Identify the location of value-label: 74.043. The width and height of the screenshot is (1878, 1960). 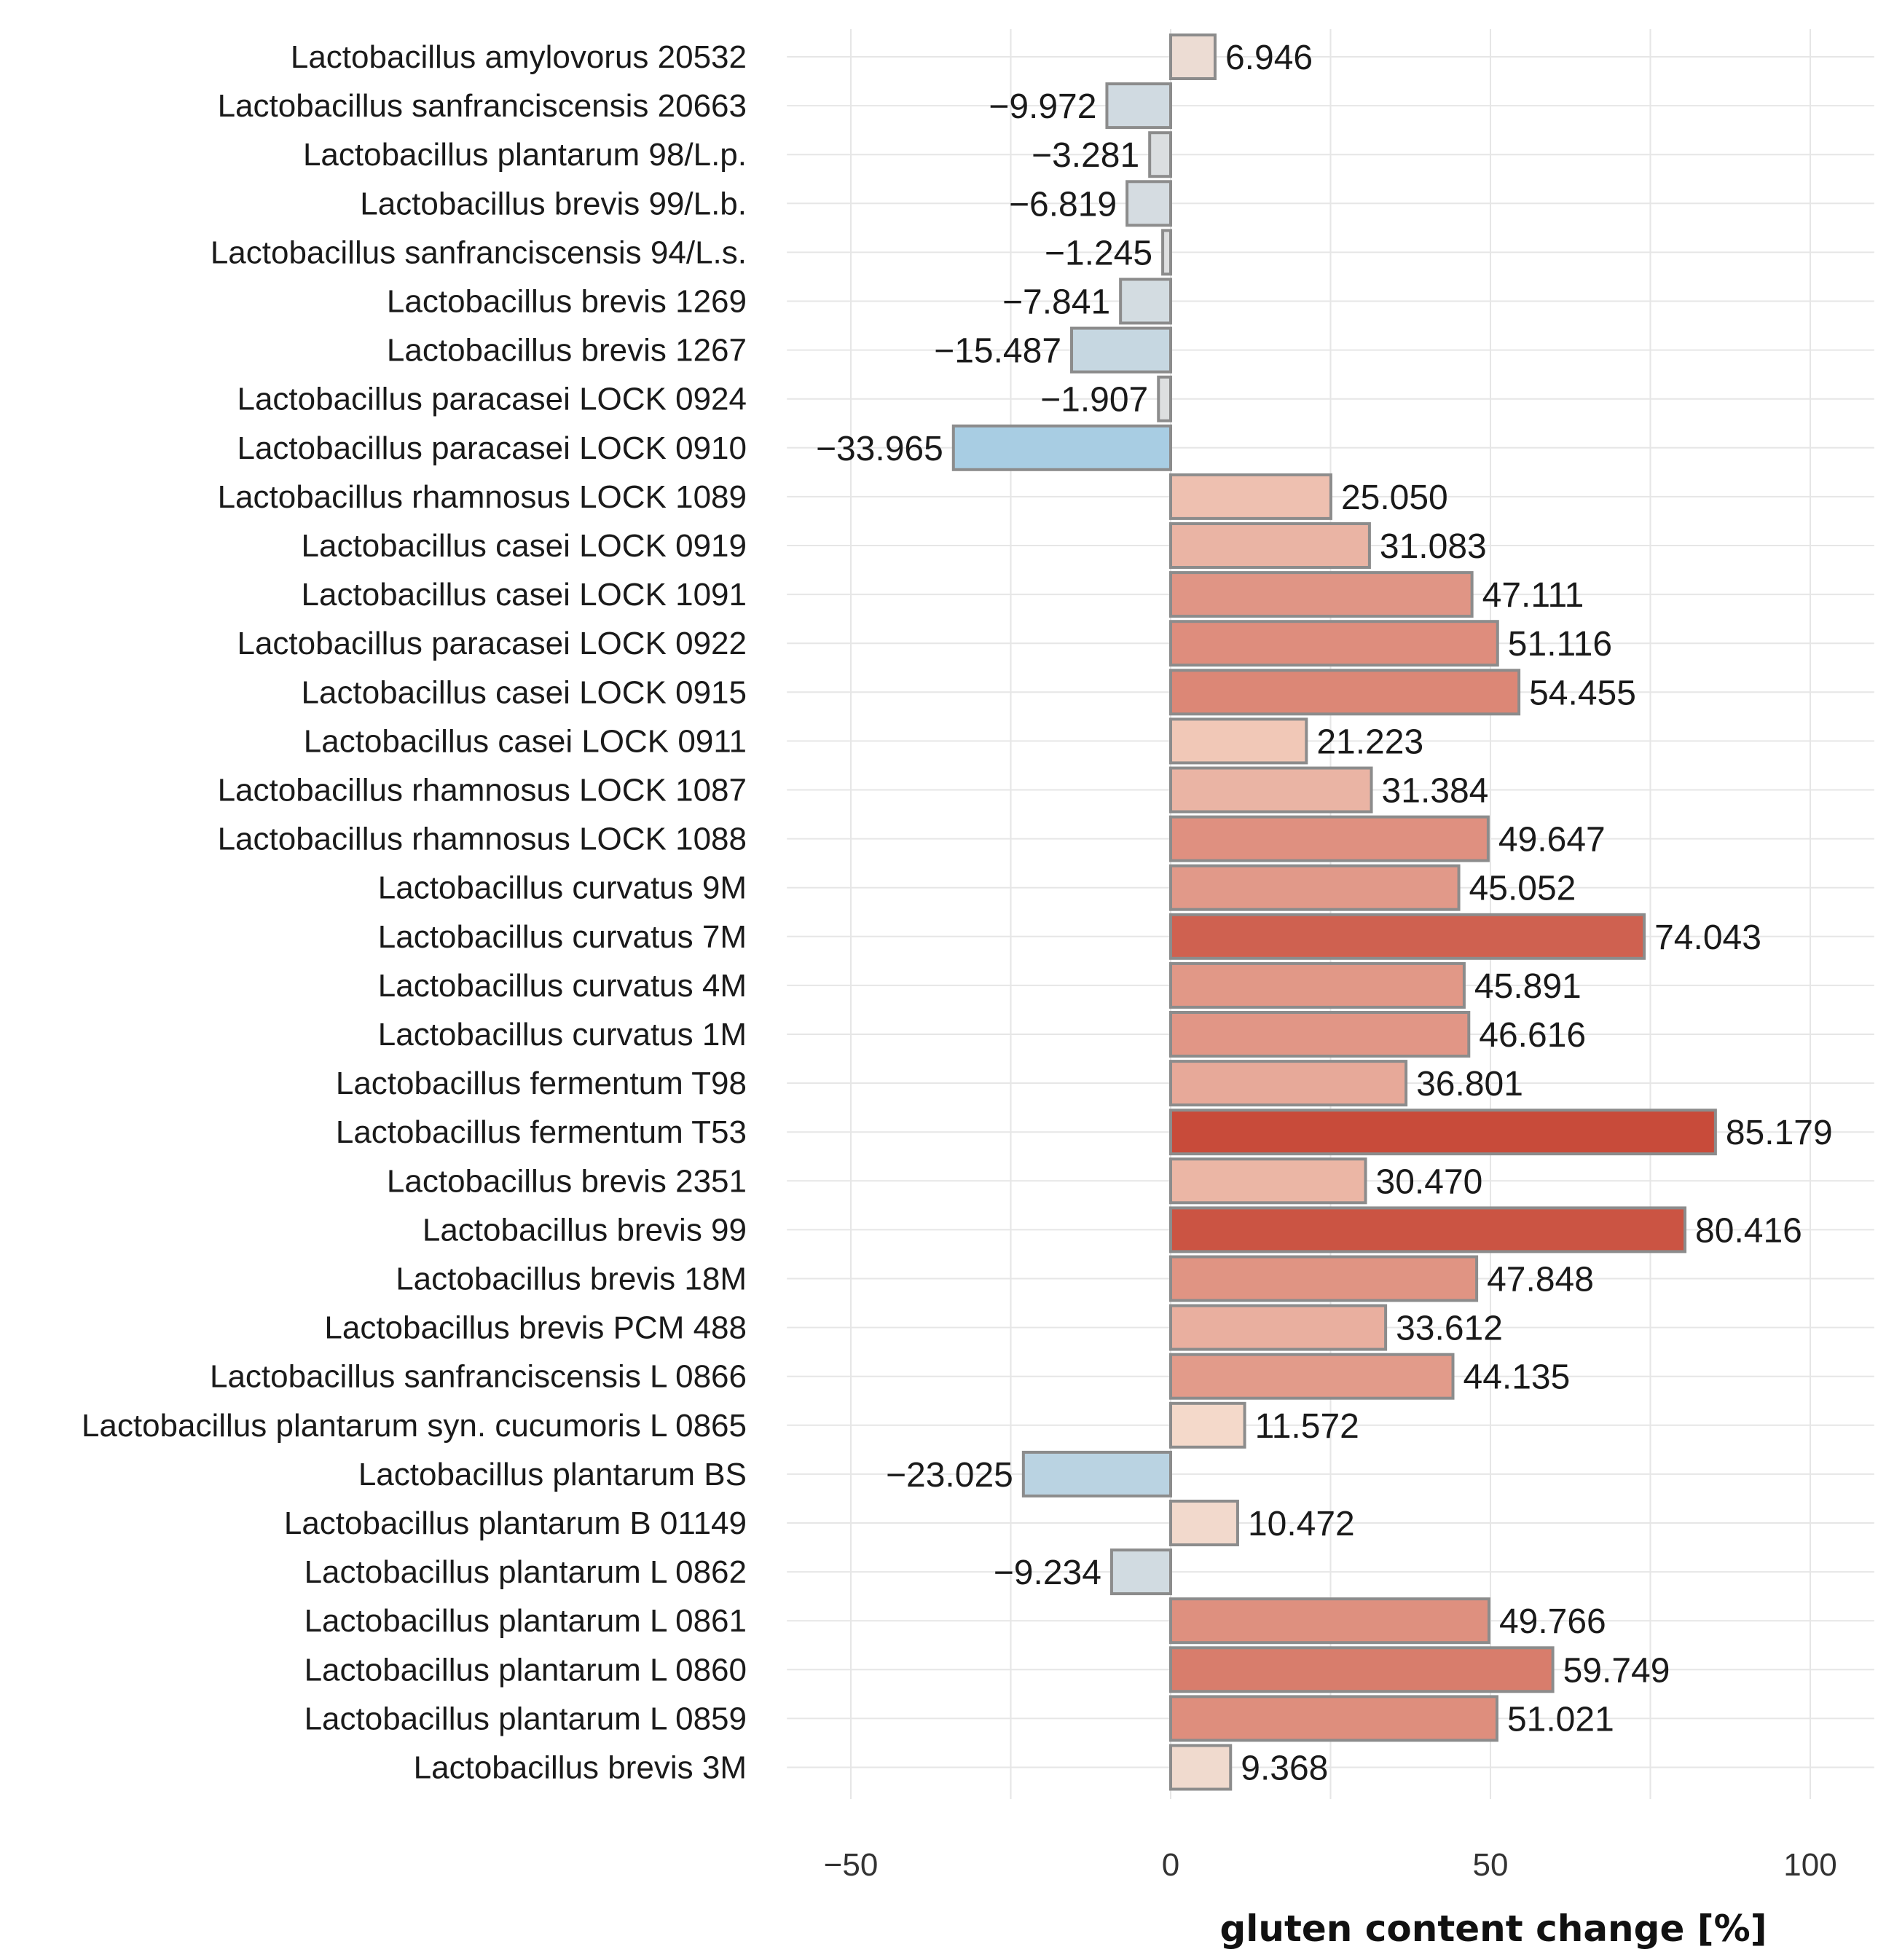
(1707, 937).